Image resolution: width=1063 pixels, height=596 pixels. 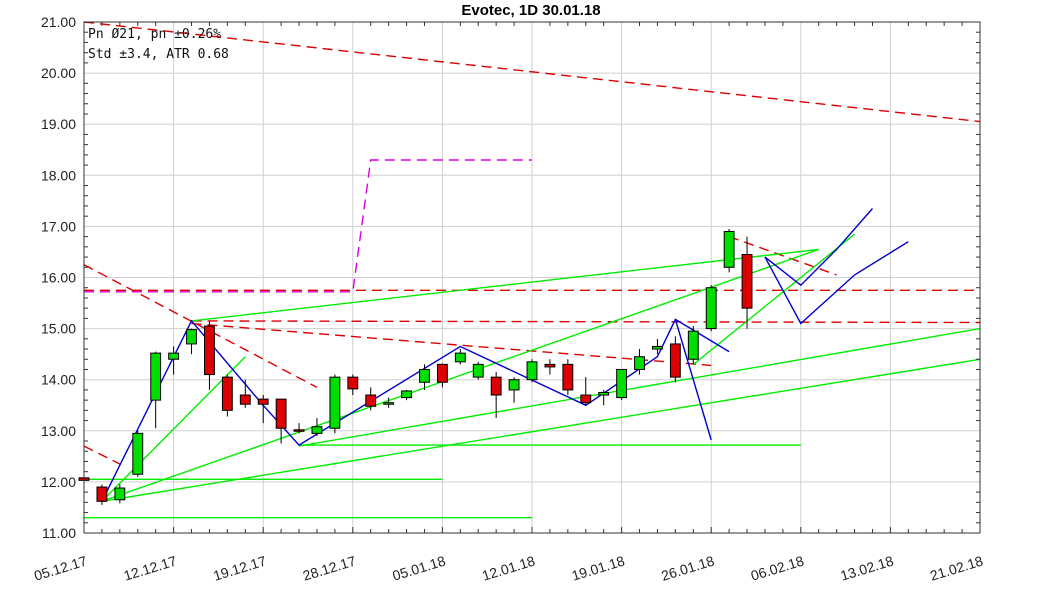 What do you see at coordinates (58, 22) in the screenshot?
I see `y-tick-label: 21.00` at bounding box center [58, 22].